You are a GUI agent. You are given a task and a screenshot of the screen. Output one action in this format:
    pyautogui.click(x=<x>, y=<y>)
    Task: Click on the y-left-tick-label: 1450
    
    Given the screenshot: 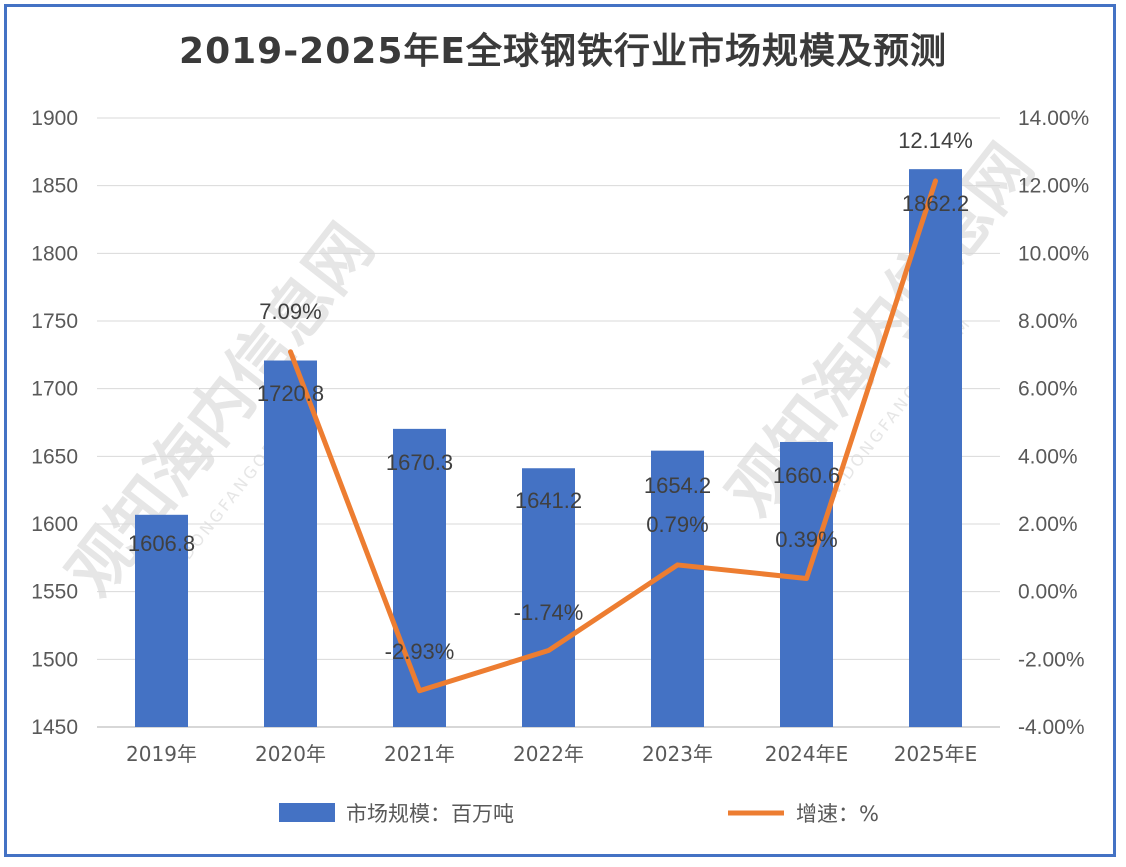 What is the action you would take?
    pyautogui.click(x=54, y=727)
    